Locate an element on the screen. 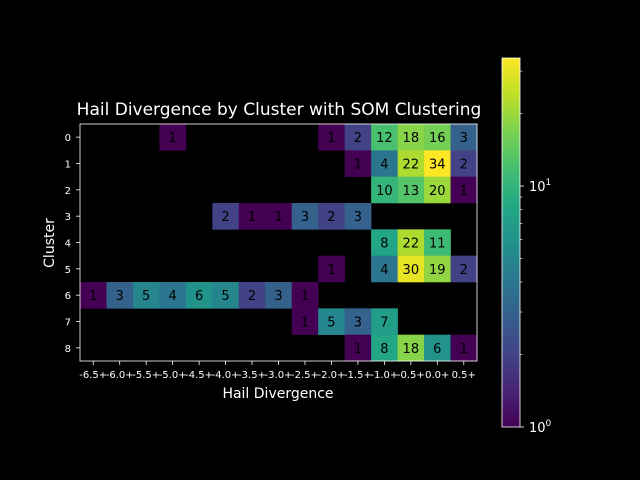  x-tick-label: -1.5+ is located at coordinates (358, 375).